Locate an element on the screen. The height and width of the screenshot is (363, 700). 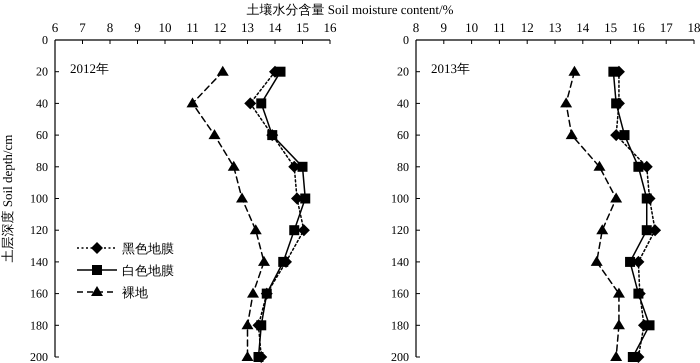
legend-label: 裸地 is located at coordinates (135, 292).